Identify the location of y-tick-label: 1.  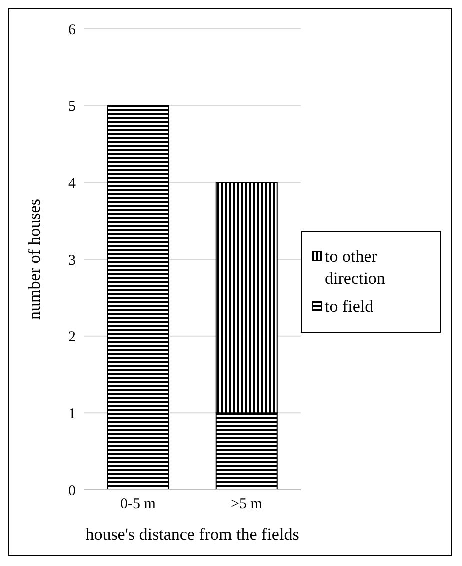
(72, 414).